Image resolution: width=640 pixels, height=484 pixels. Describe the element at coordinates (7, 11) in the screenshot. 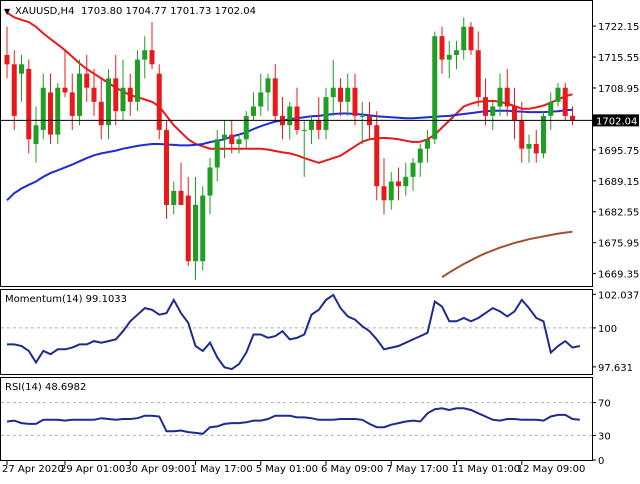

I see `symbol-arrow-icon: ▼` at that location.